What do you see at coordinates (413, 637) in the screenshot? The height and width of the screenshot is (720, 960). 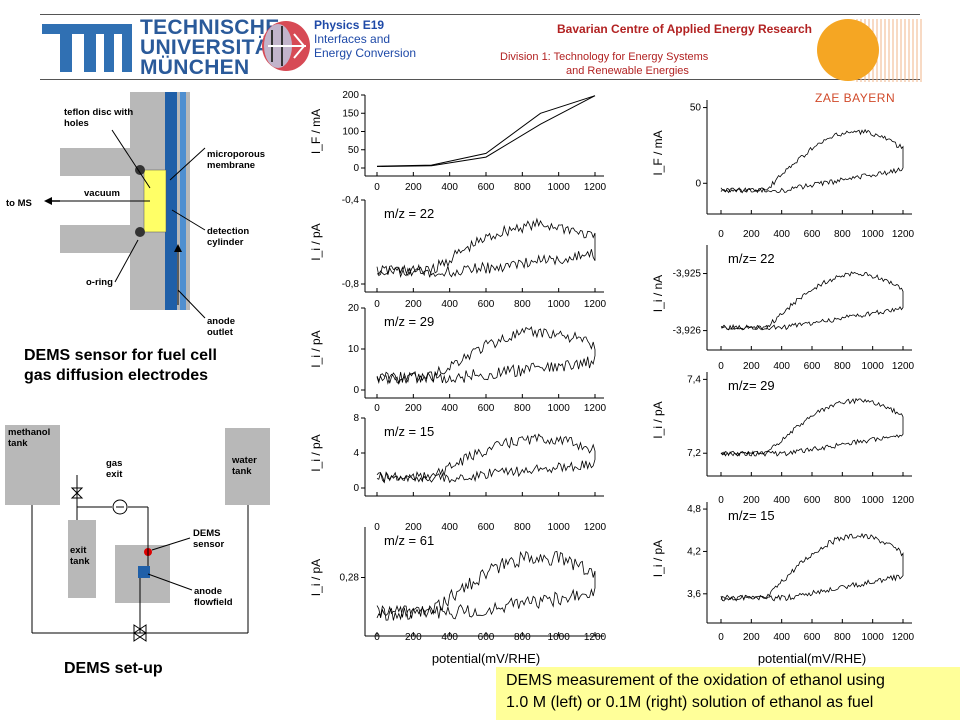 I see `chart-4-x-tick-label: 200` at bounding box center [413, 637].